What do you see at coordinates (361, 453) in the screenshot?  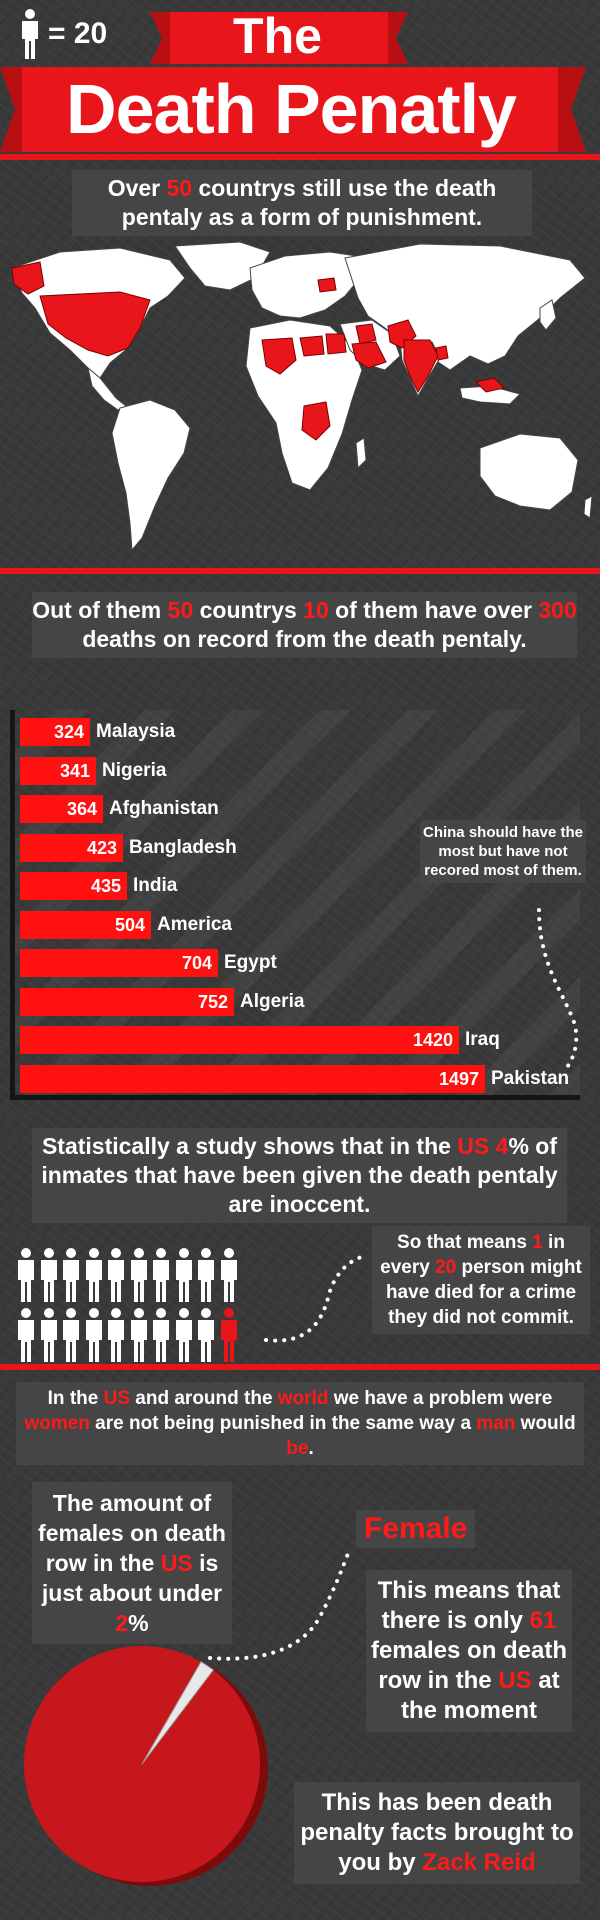 I see `map-madagascar` at bounding box center [361, 453].